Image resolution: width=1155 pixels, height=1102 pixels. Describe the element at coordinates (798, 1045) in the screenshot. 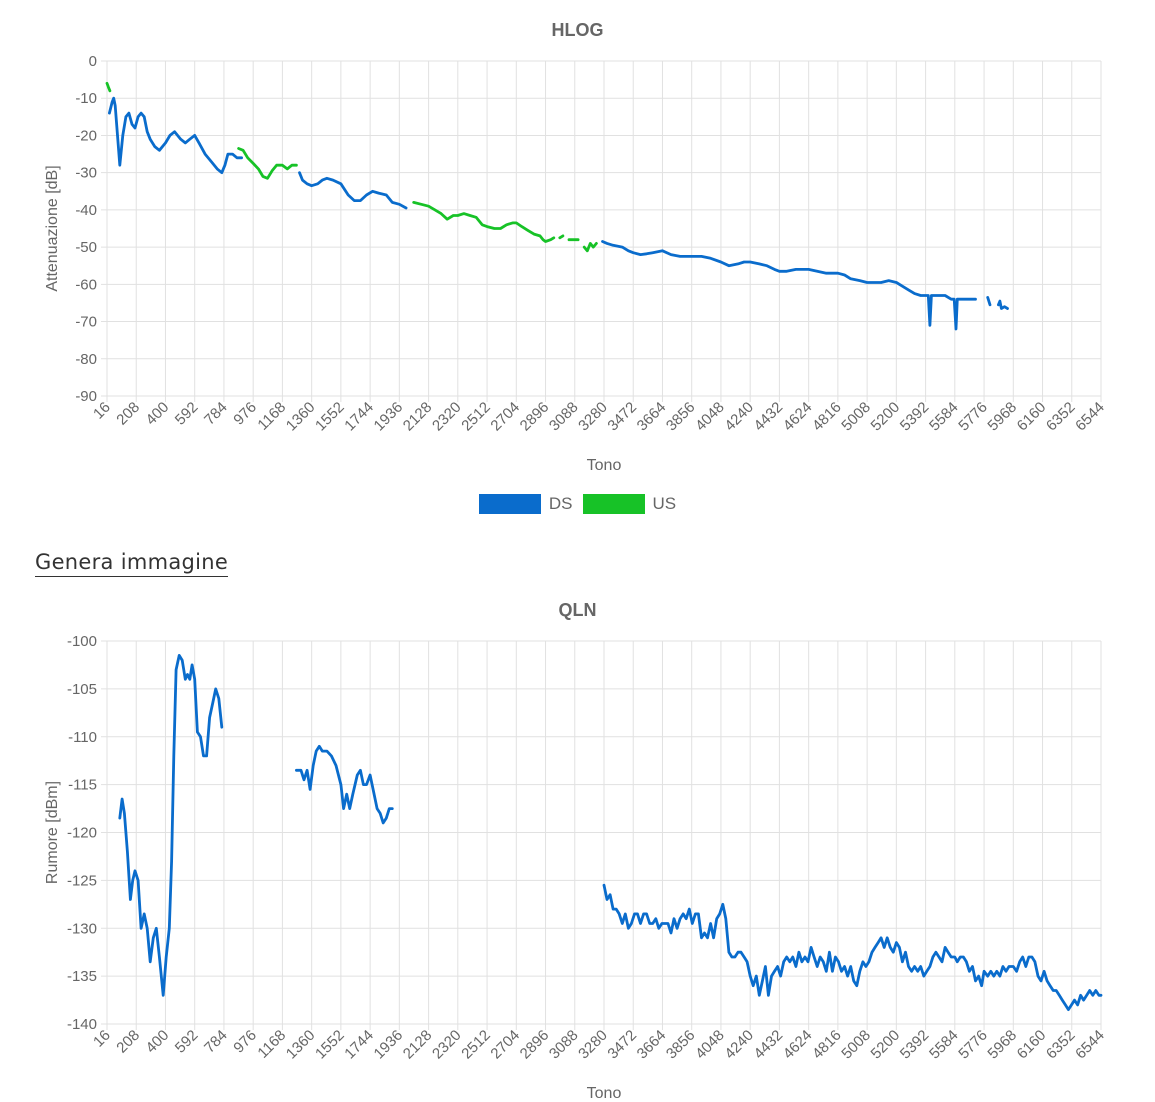

I see `x-tick-label: 4624` at that location.